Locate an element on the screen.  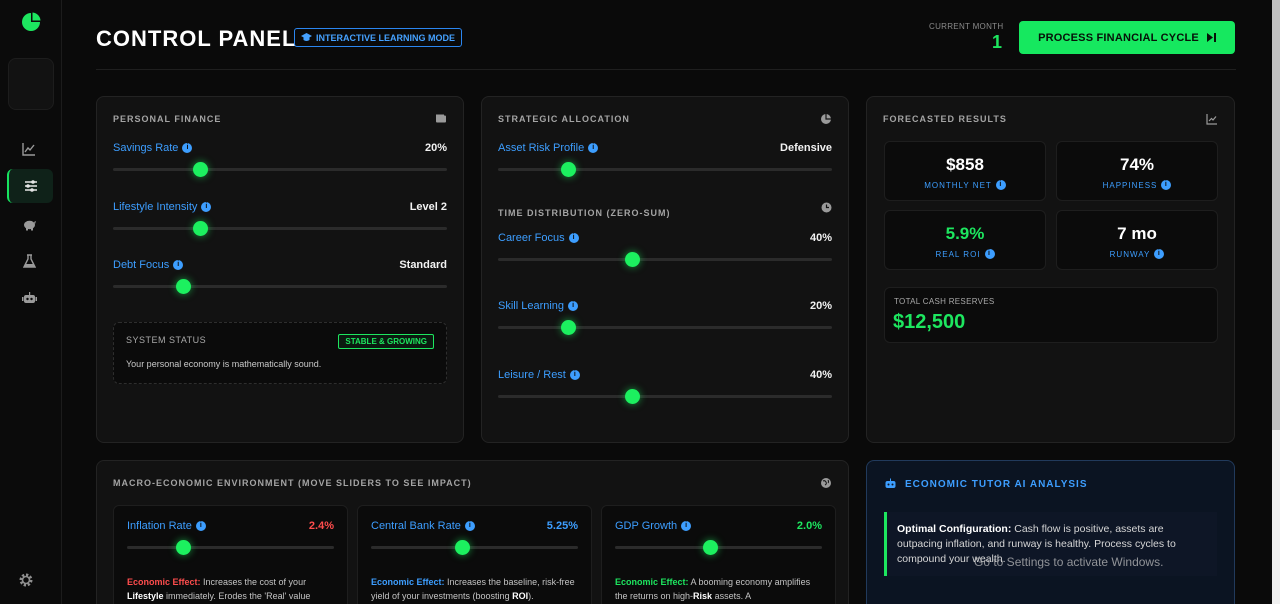
savings-rate-slider is located at coordinates (280, 169).